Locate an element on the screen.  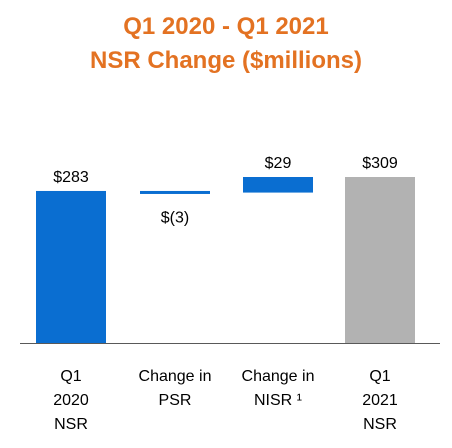
data-label-2: $29 is located at coordinates (278, 163).